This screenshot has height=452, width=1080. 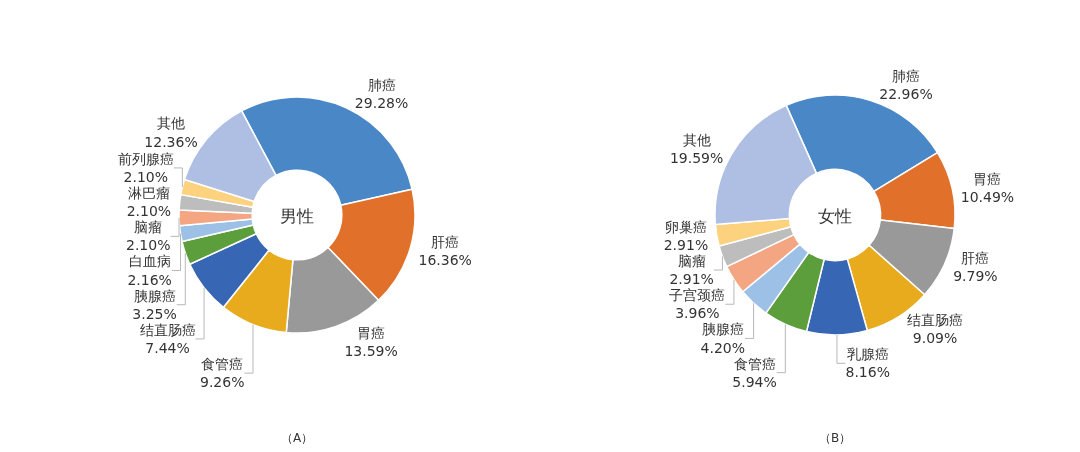 What do you see at coordinates (696, 158) in the screenshot?
I see `data-label: 19.59%` at bounding box center [696, 158].